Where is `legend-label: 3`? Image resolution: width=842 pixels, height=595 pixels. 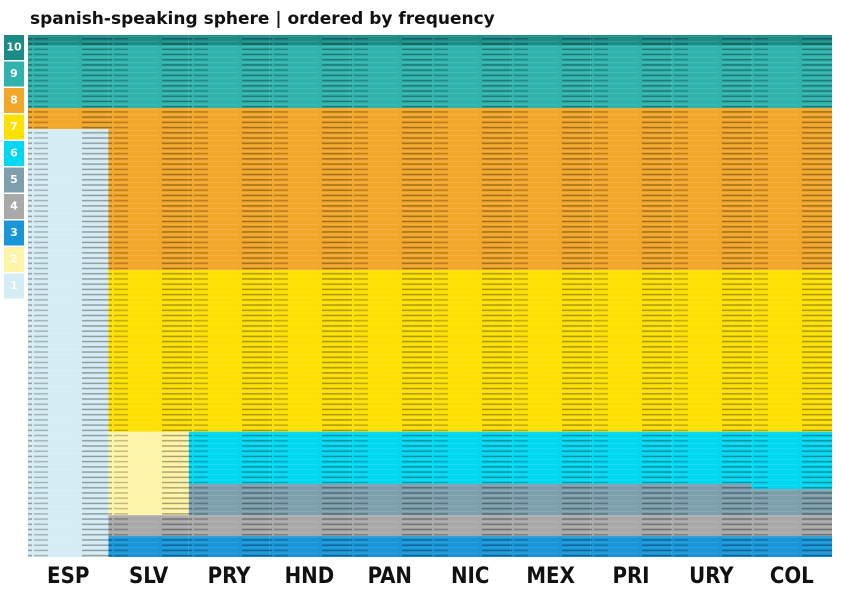 legend-label: 3 is located at coordinates (14, 232).